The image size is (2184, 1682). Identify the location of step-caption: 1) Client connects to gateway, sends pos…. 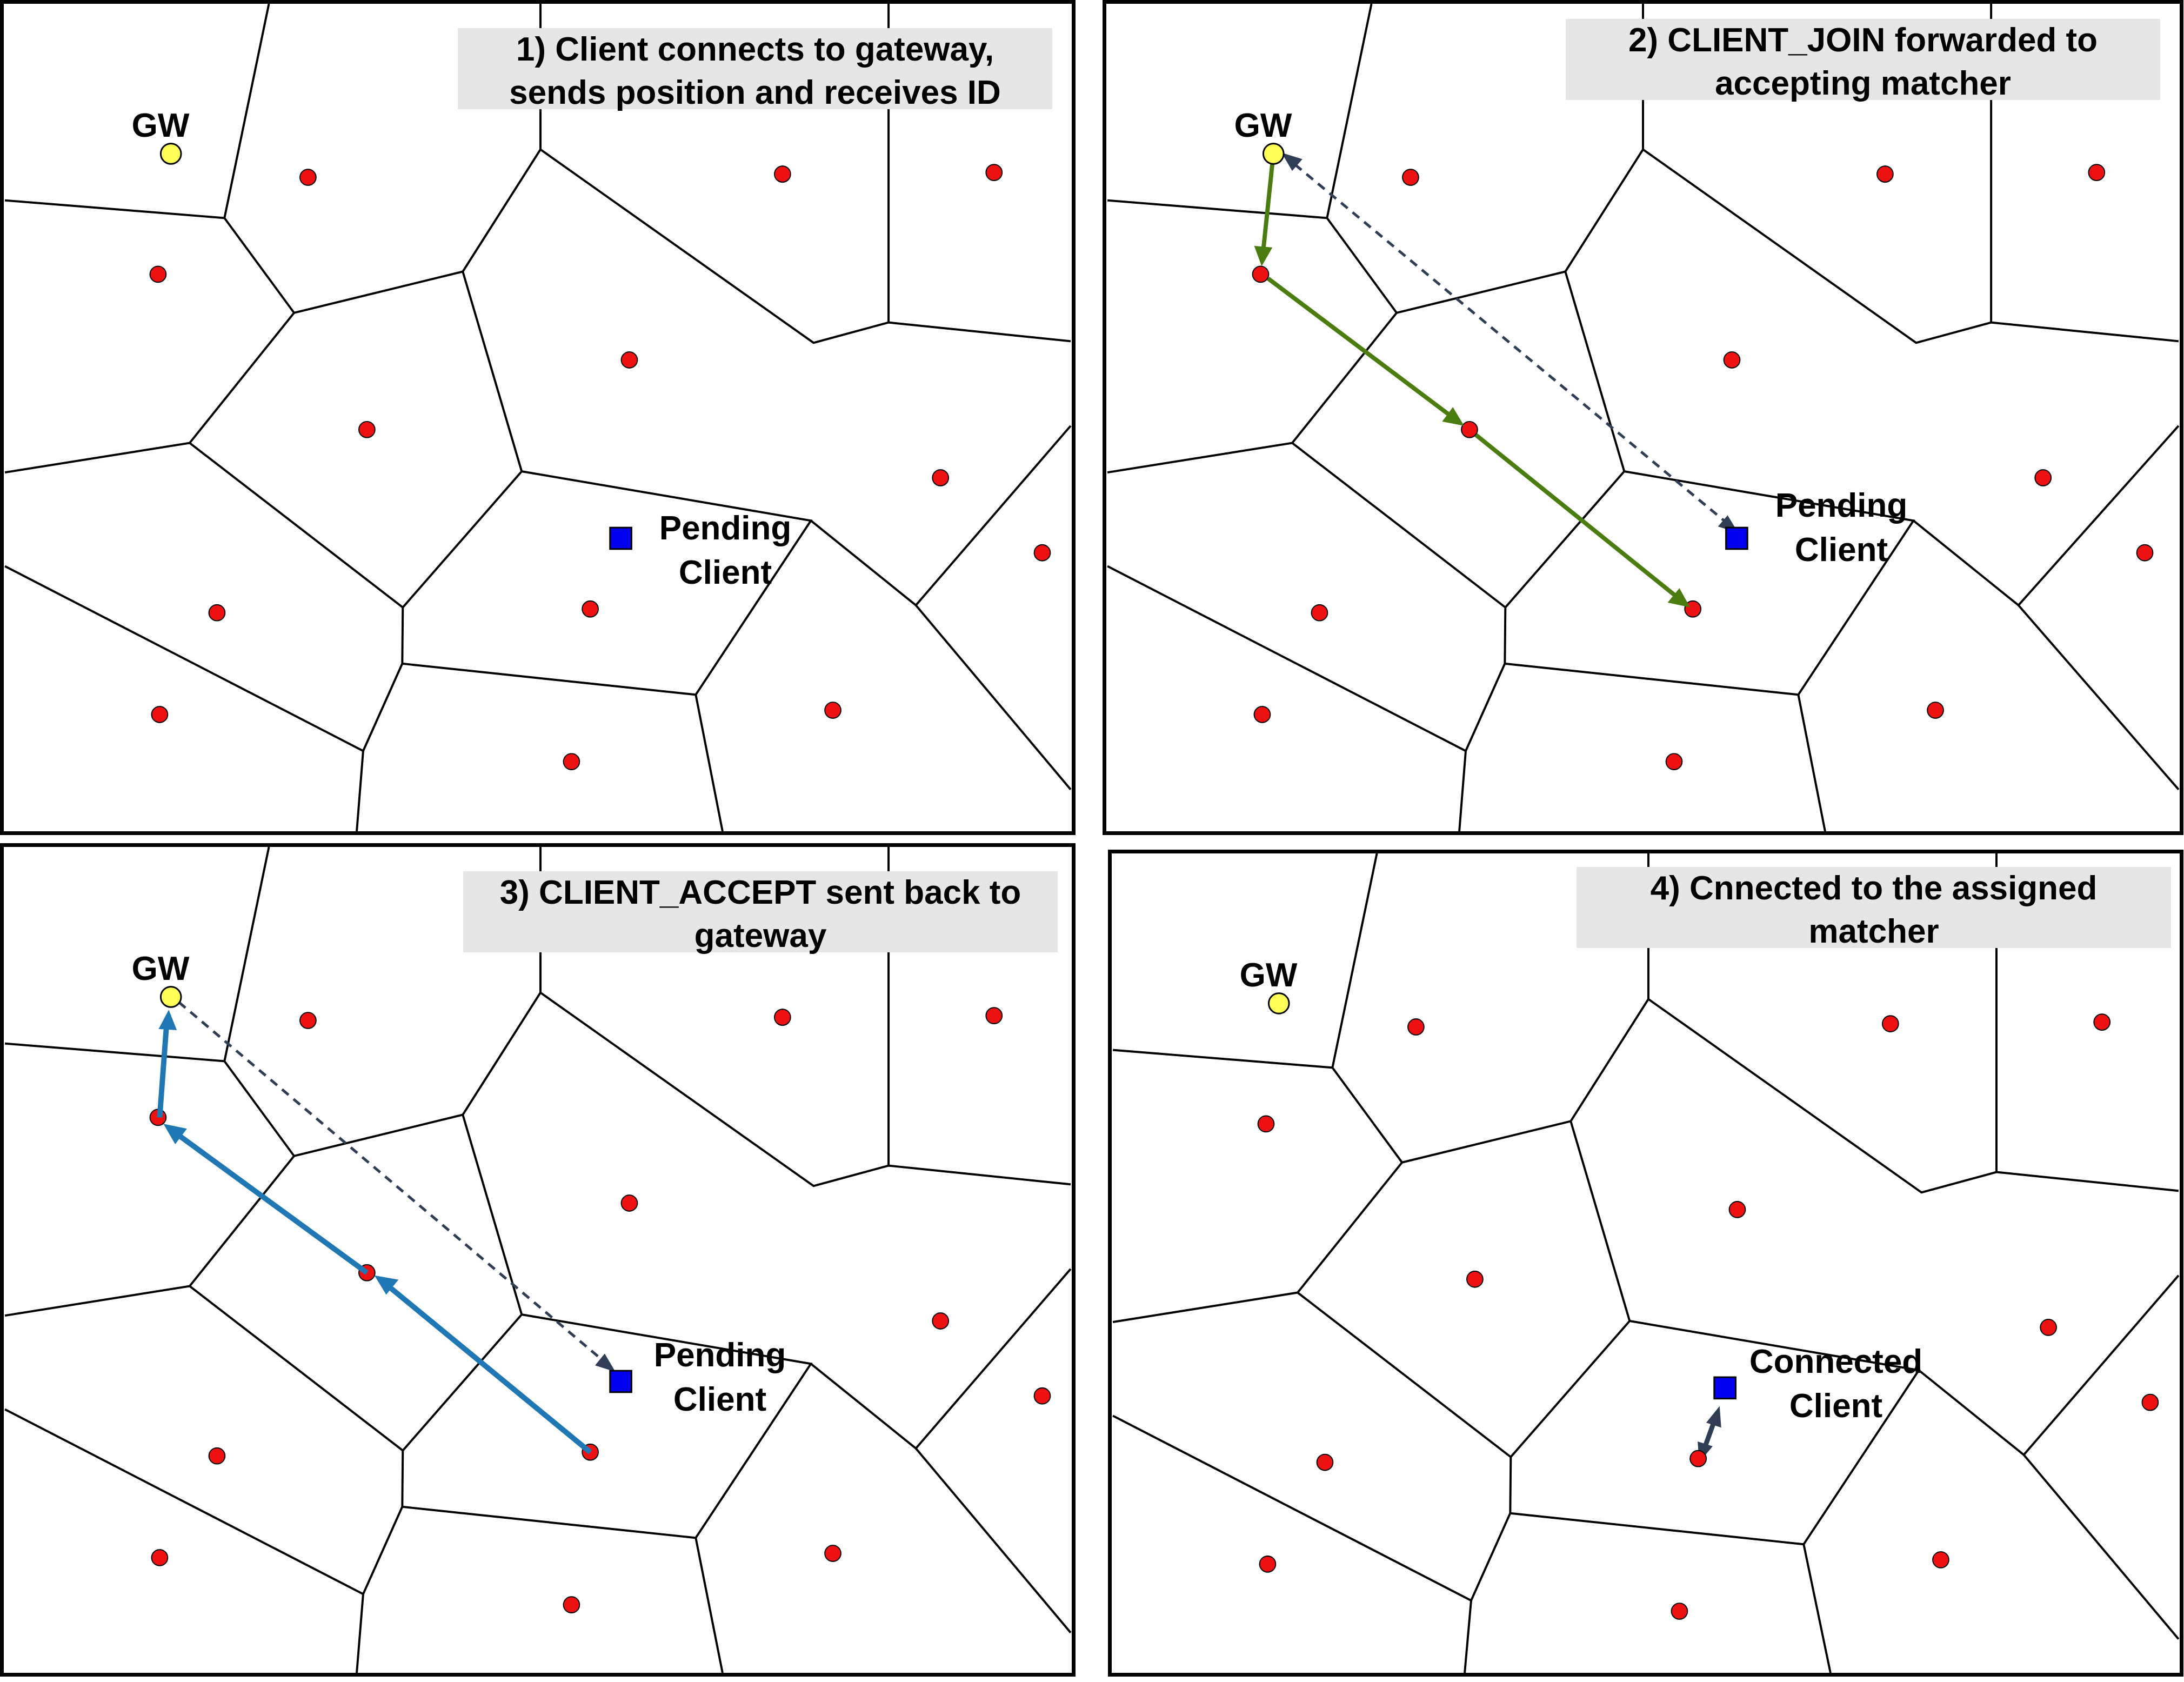
(755, 69).